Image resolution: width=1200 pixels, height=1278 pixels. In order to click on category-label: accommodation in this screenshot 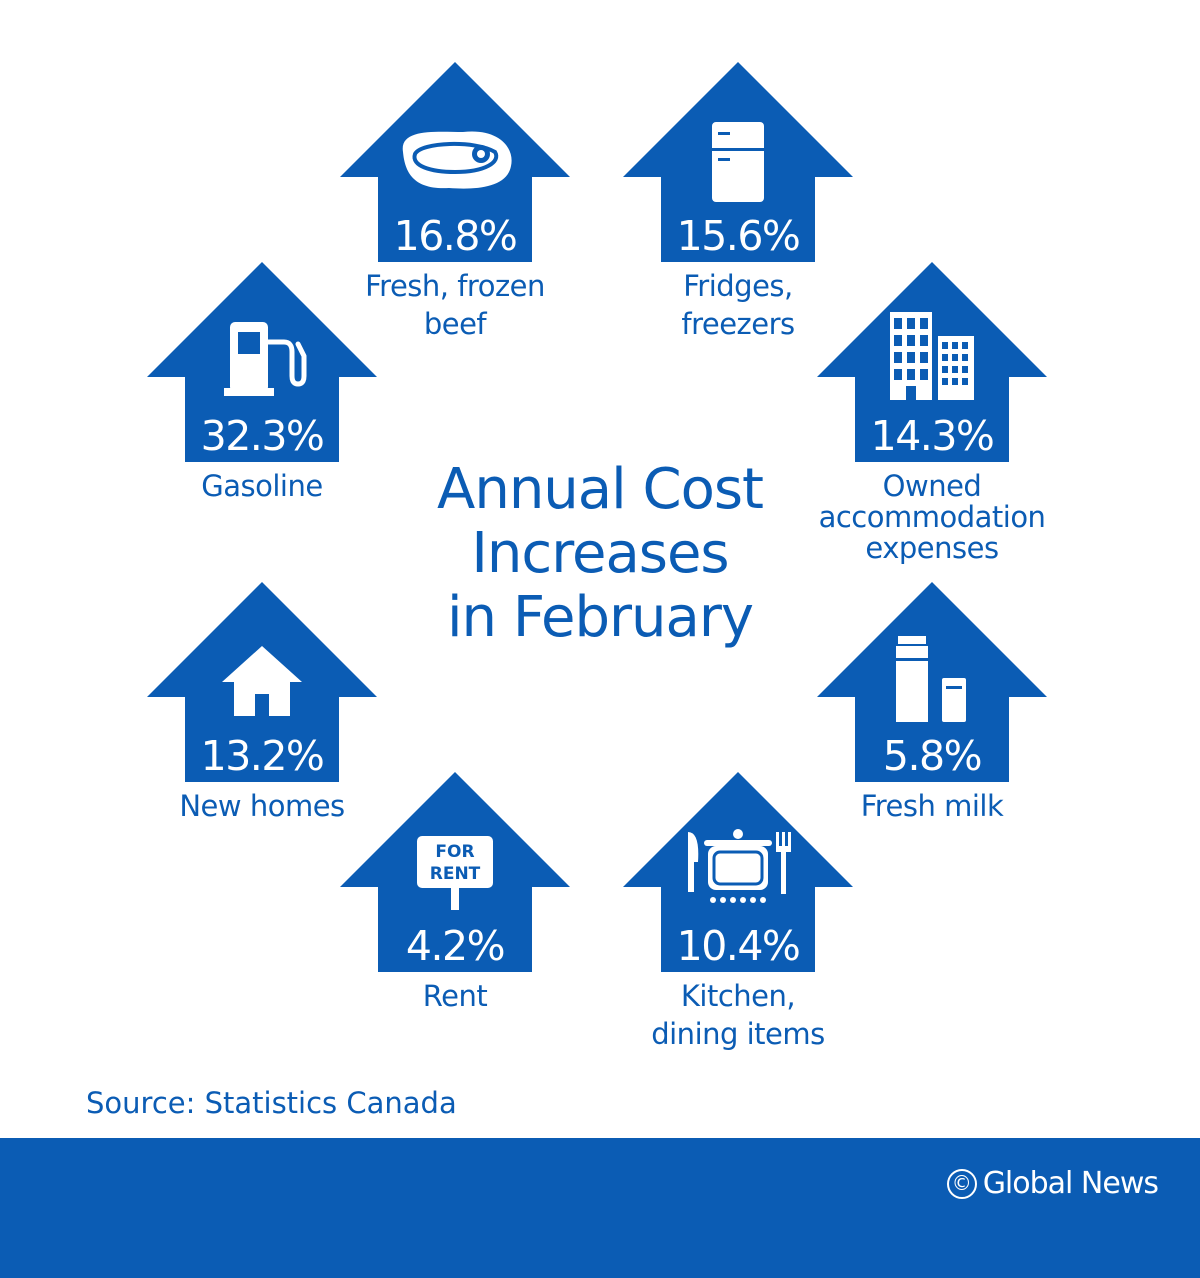, I will do `click(932, 517)`.